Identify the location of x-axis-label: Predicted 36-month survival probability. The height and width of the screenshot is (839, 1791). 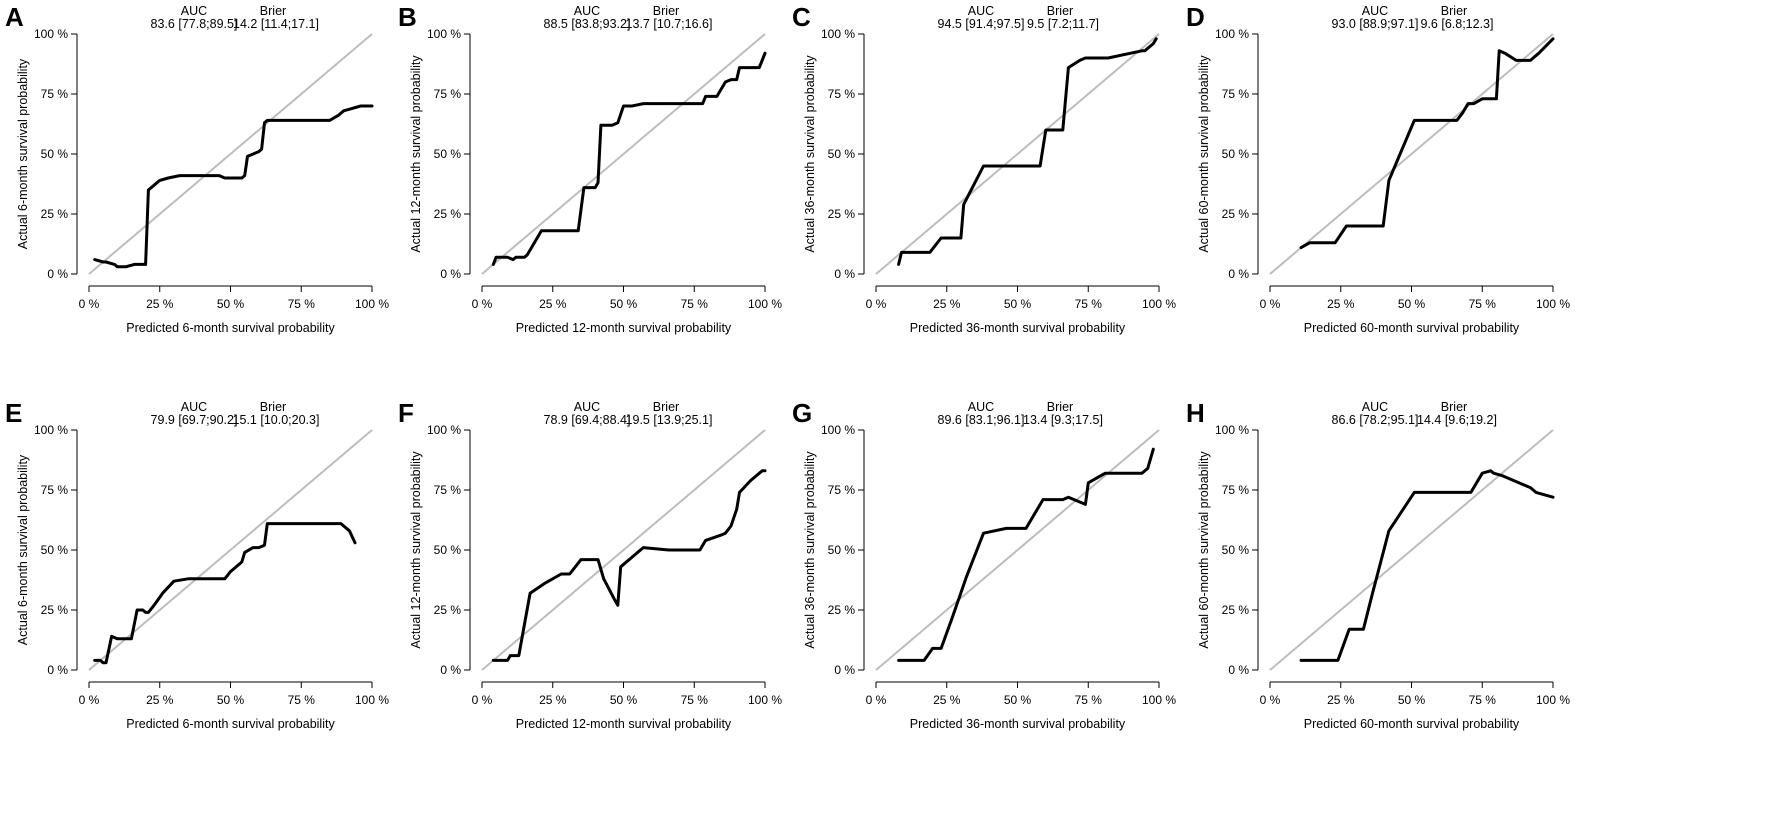
(1018, 724).